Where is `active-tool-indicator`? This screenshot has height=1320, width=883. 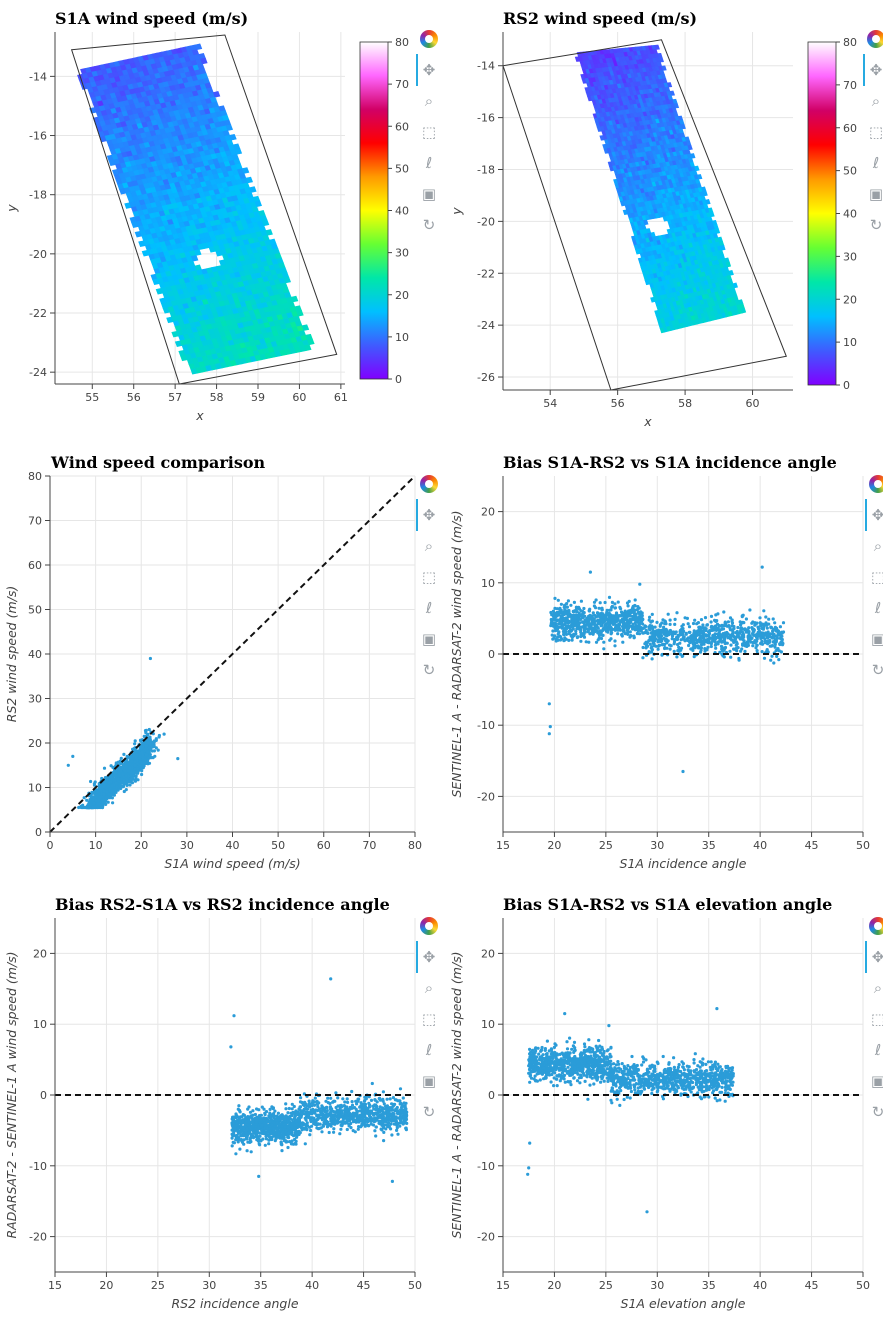 active-tool-indicator is located at coordinates (864, 70).